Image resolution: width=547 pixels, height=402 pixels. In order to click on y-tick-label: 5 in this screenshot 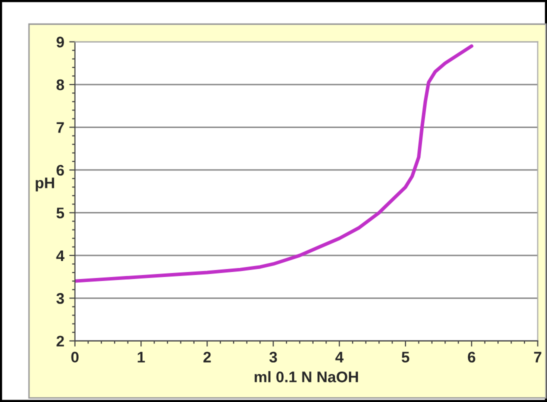, I will do `click(60, 213)`.